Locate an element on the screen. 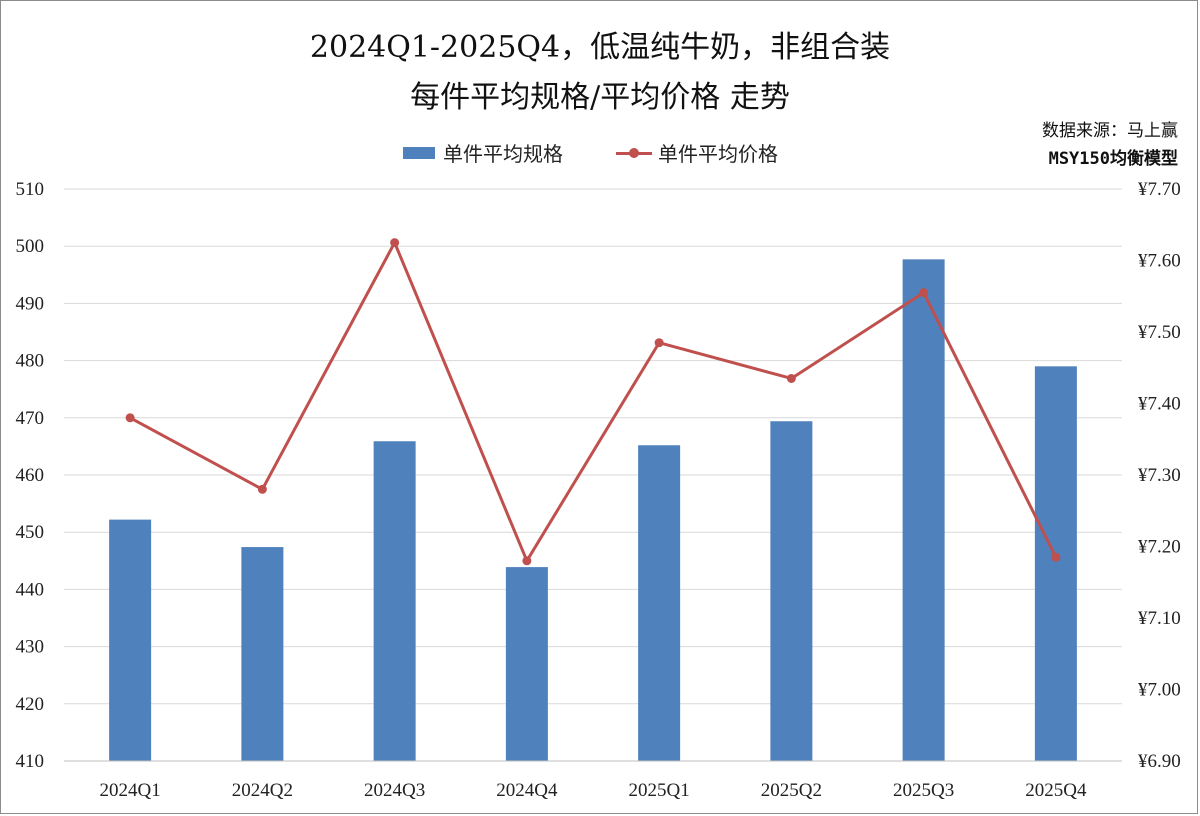 Image resolution: width=1200 pixels, height=816 pixels. x-tick-label: 2024Q4 is located at coordinates (527, 790).